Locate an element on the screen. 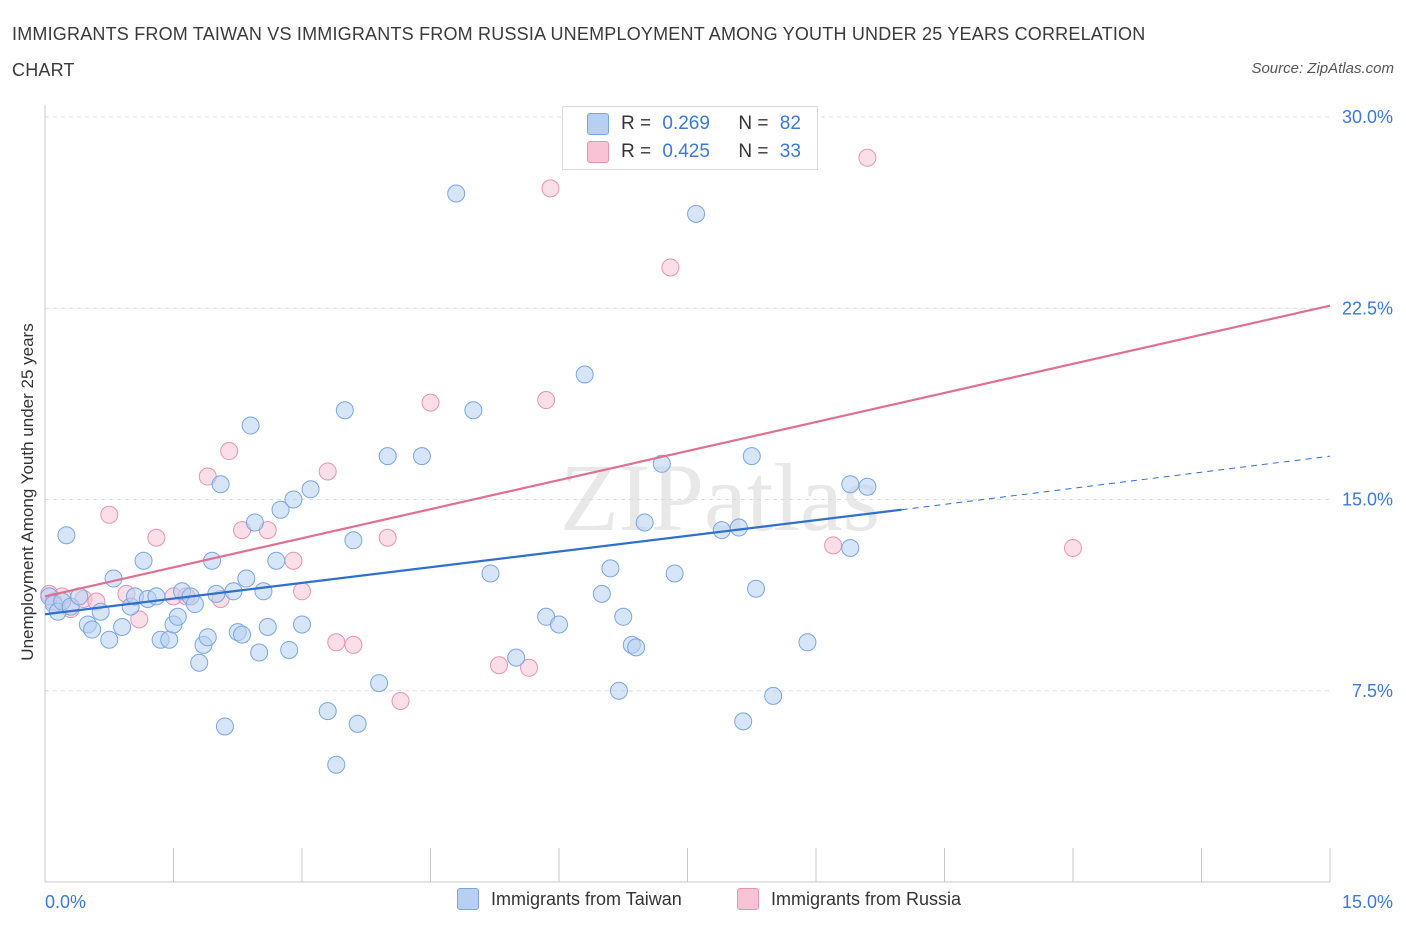  stats-legend: R = 0.269 N = 82 R = 0.425 N = 33 is located at coordinates (690, 138).